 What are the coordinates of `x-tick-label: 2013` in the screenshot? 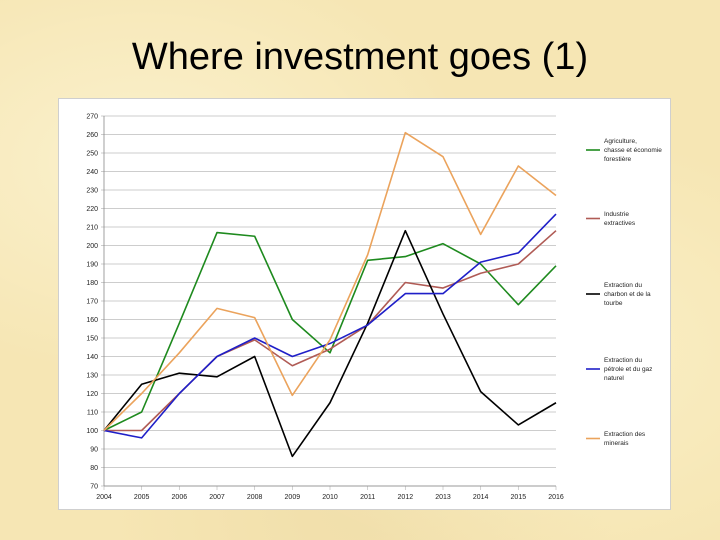 It's located at (443, 497).